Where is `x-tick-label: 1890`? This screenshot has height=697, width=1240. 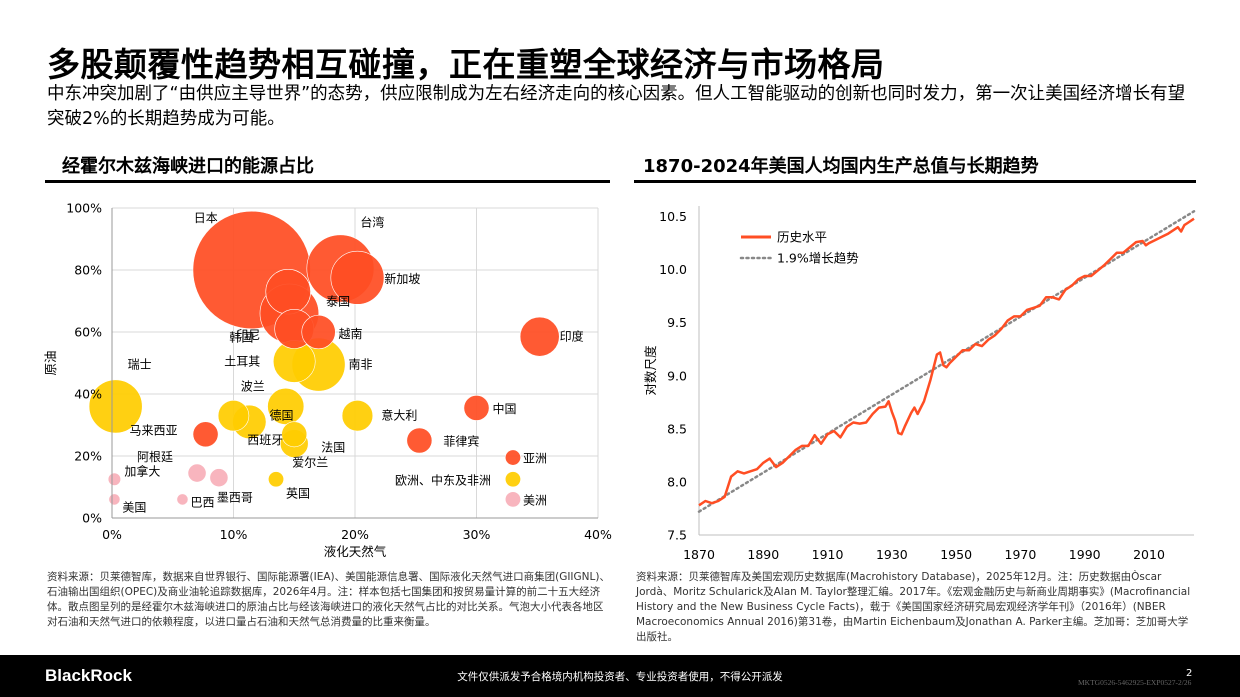 x-tick-label: 1890 is located at coordinates (763, 554).